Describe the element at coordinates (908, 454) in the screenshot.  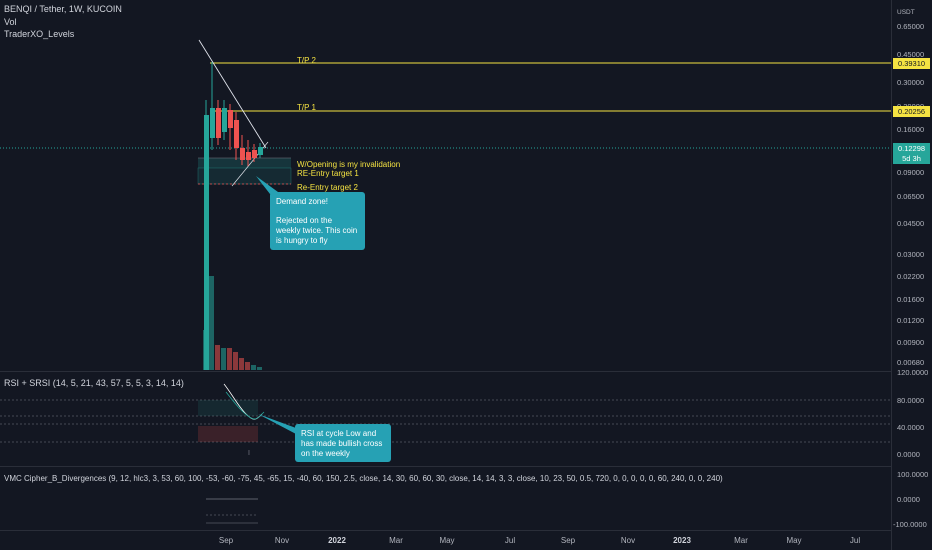
I see `rsi-axis-0: 0.0000` at that location.